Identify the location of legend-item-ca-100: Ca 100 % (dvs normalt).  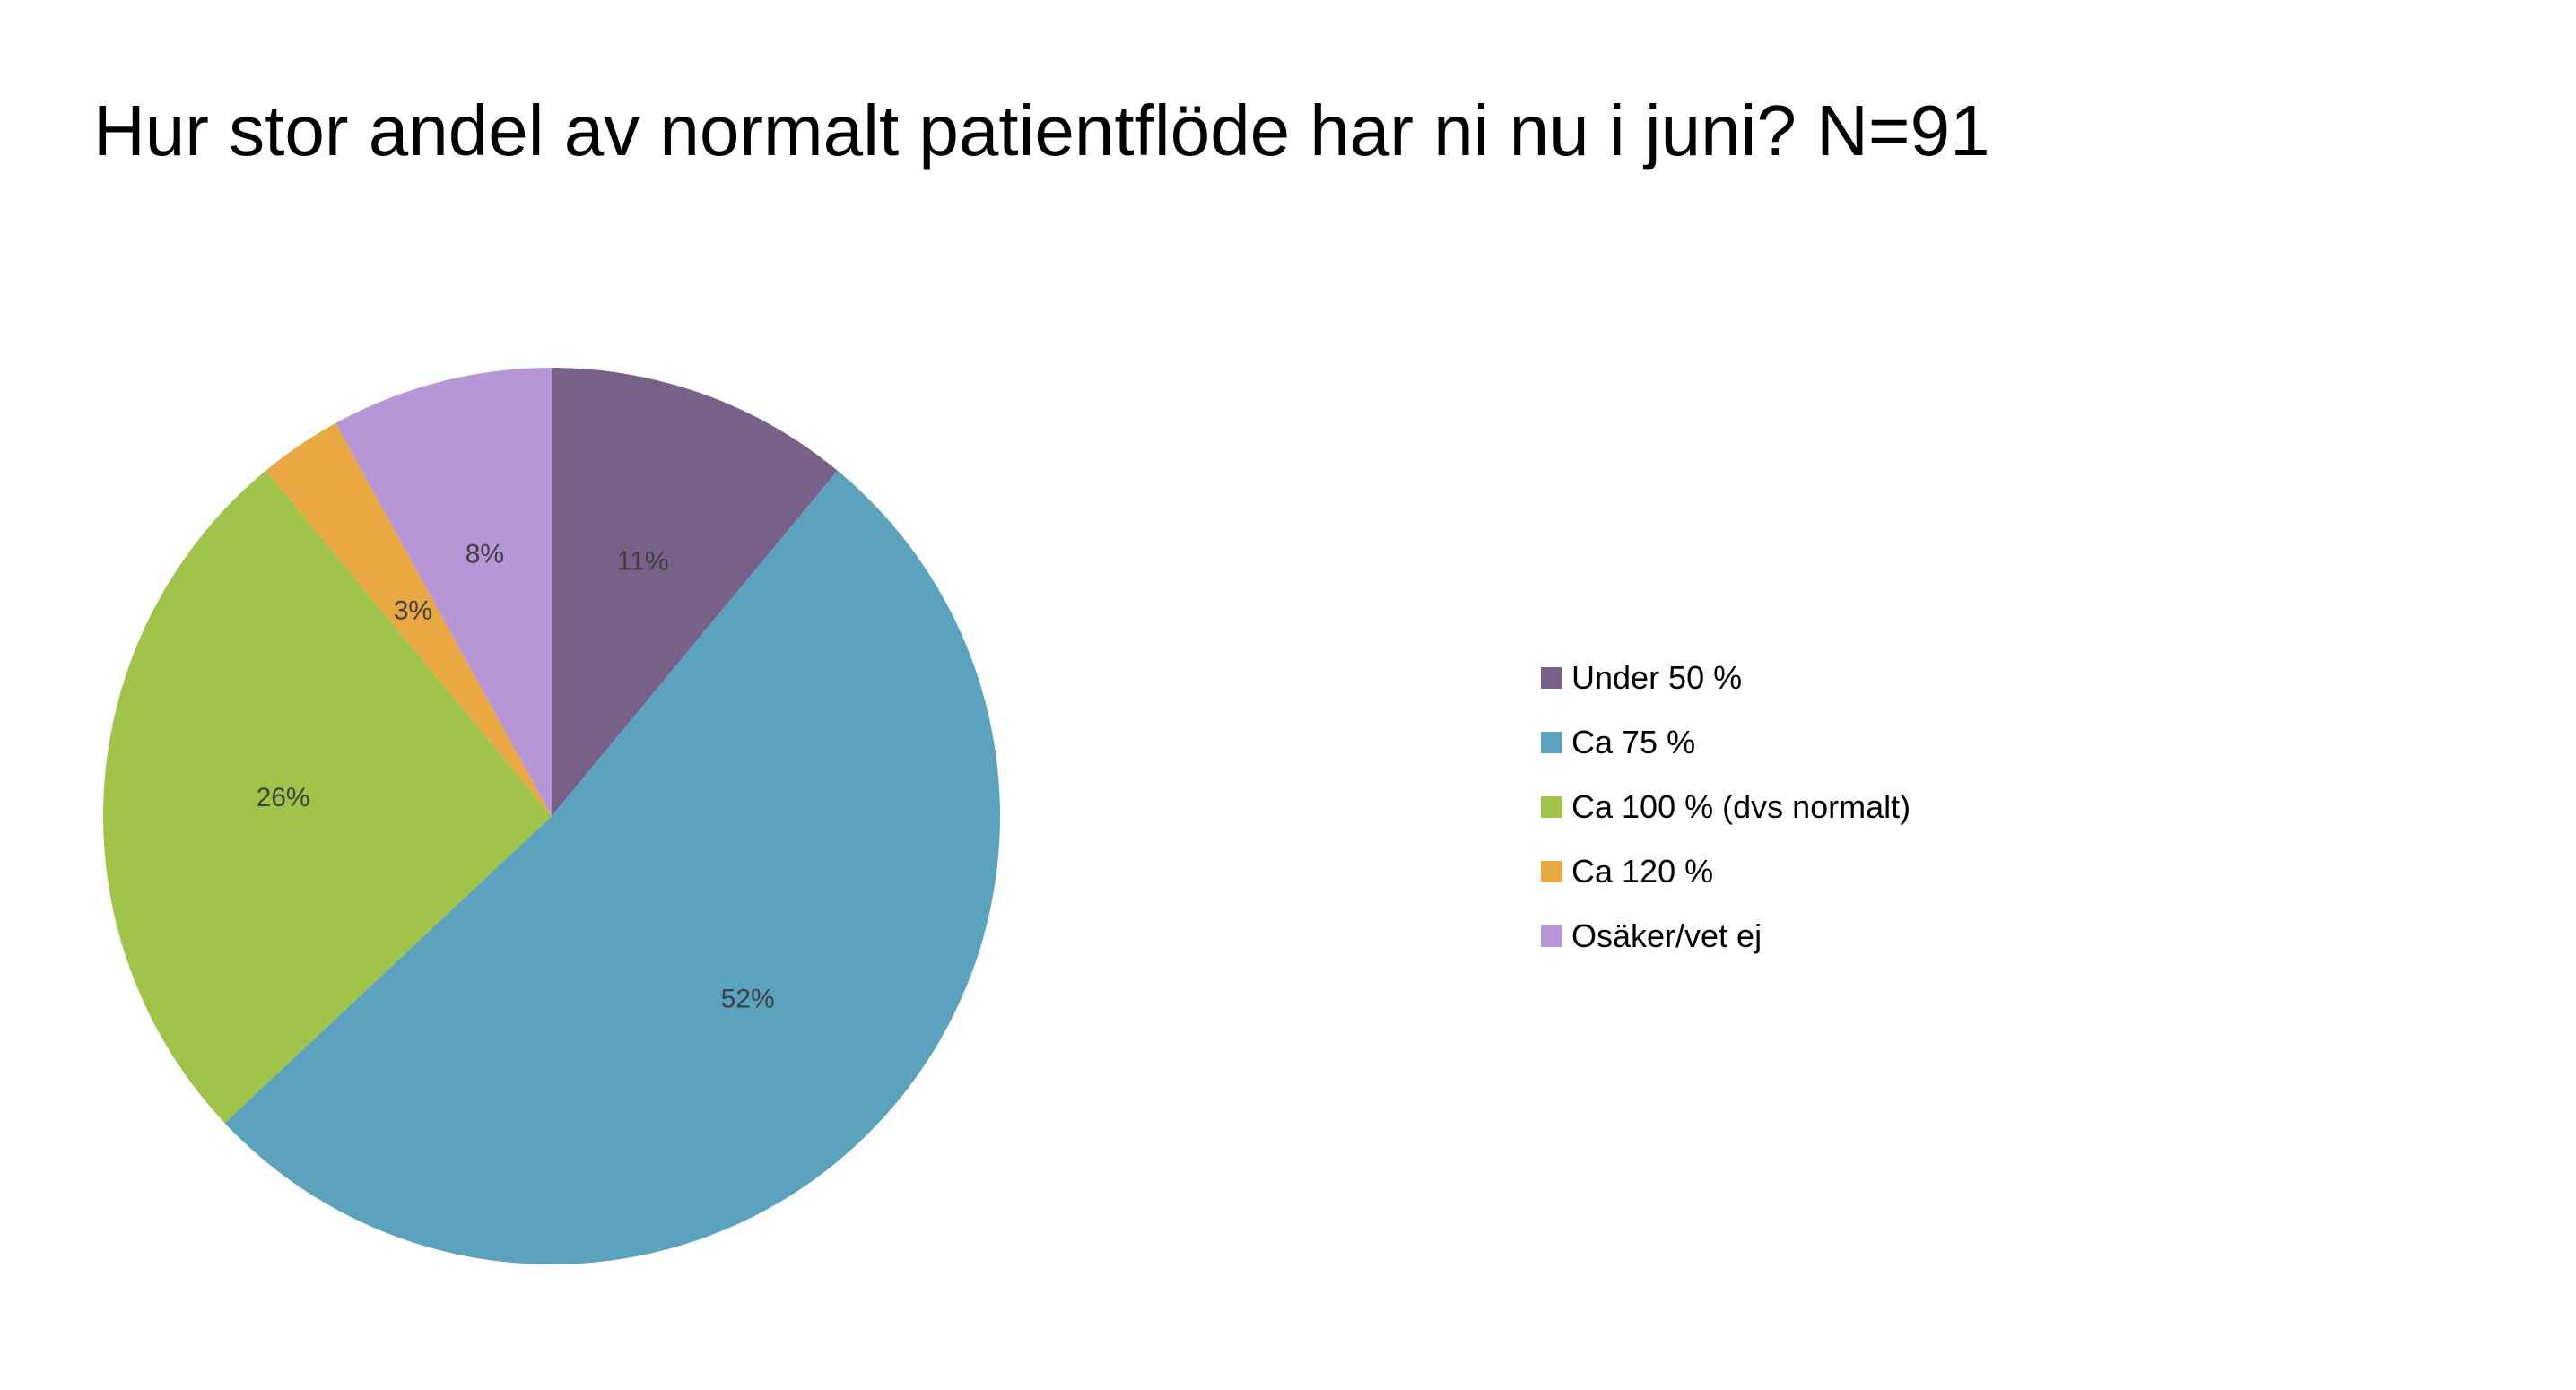
(1725, 807).